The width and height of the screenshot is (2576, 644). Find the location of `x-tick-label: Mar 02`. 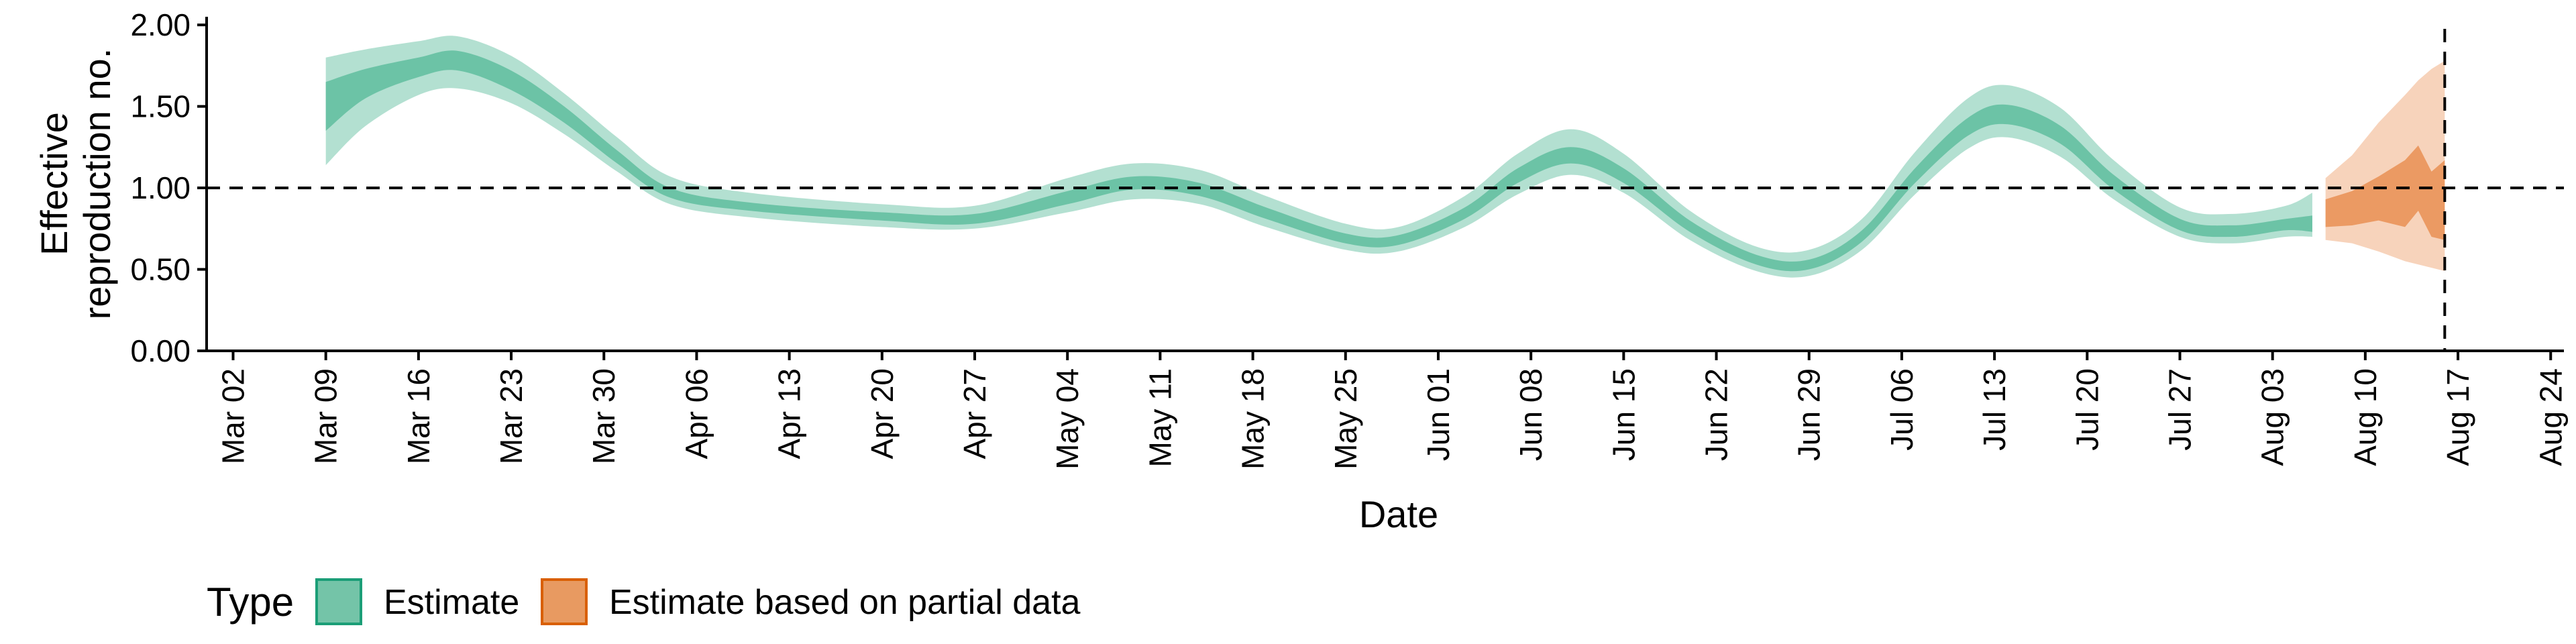

x-tick-label: Mar 02 is located at coordinates (232, 416).